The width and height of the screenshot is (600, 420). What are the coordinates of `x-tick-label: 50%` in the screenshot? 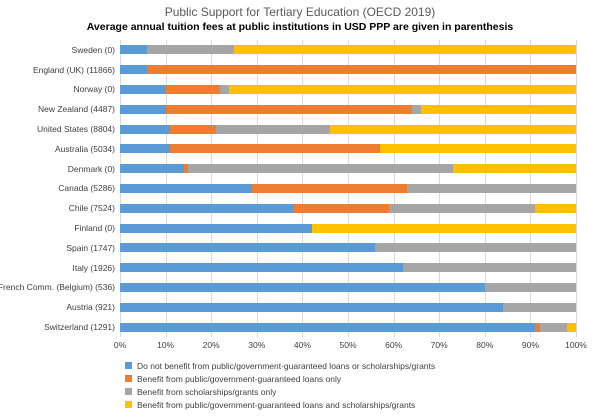 It's located at (348, 345).